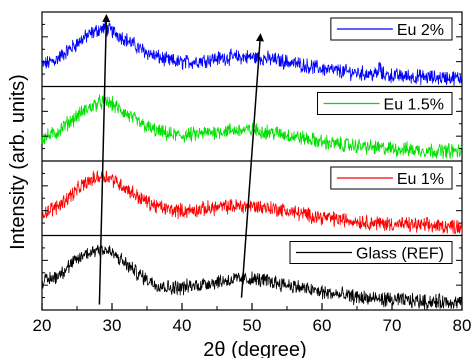  Describe the element at coordinates (400, 254) in the screenshot. I see `legend-label: Glass (REF)` at that location.